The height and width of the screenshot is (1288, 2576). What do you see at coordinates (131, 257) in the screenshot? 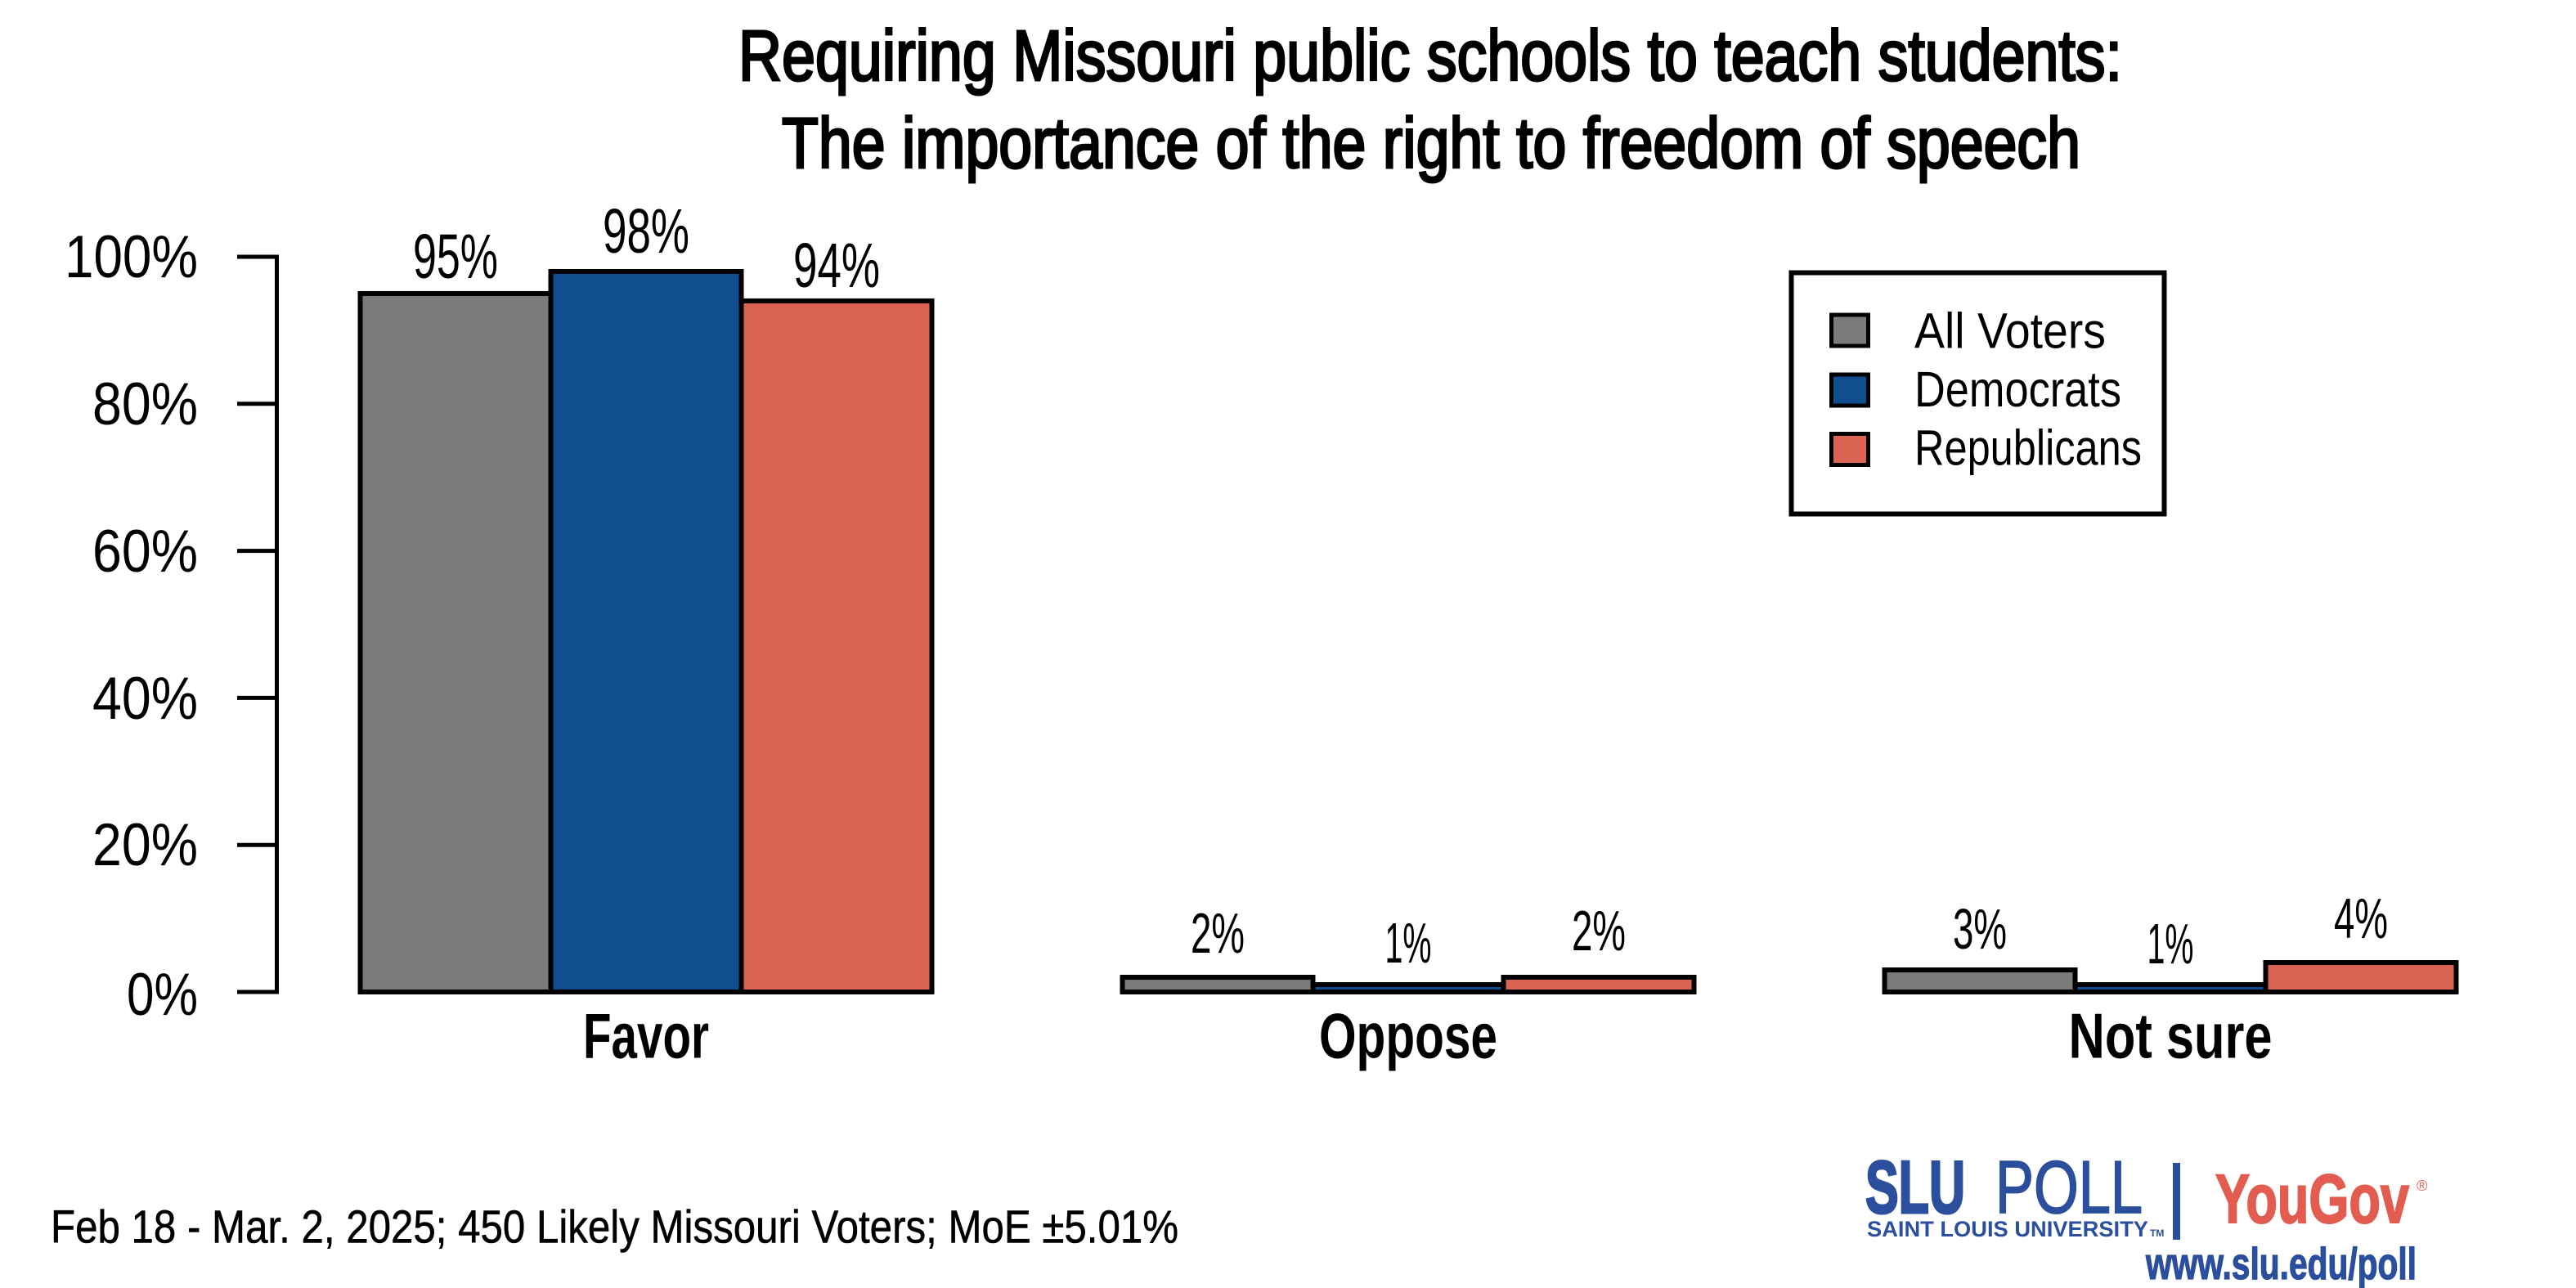
I see `svg-text: 100%` at bounding box center [131, 257].